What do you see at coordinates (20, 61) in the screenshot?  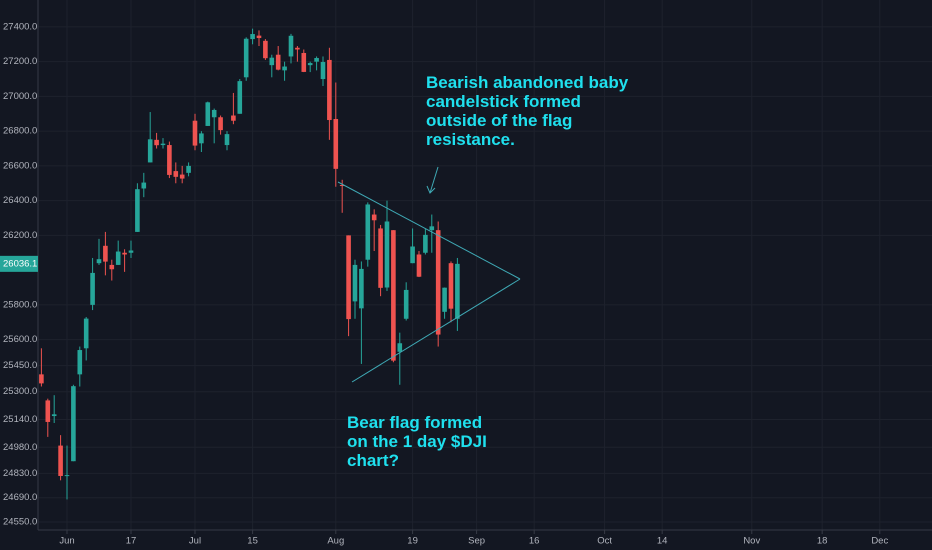 I see `y-tick-label: 27200.0` at bounding box center [20, 61].